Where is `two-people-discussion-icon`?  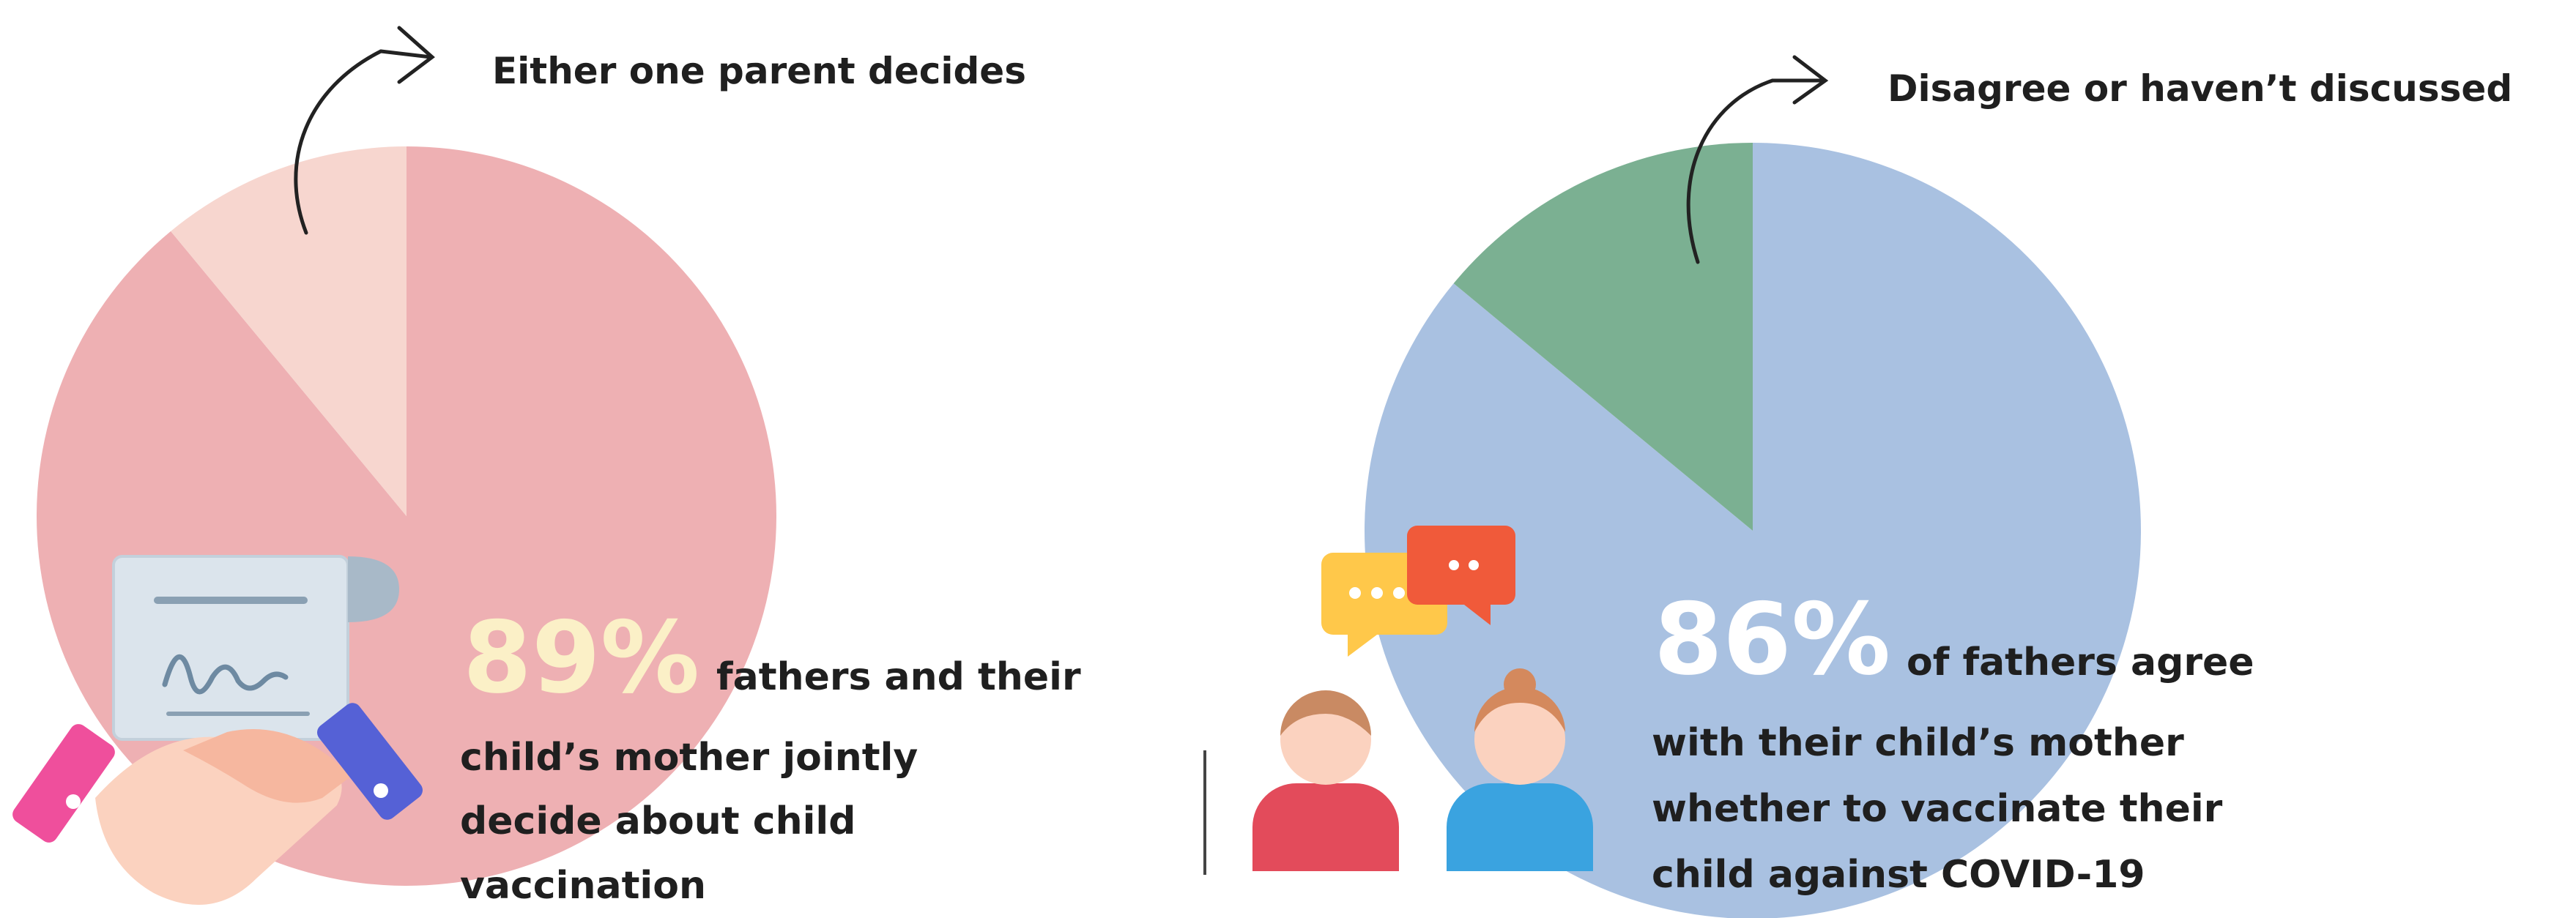 two-people-discussion-icon is located at coordinates (1398, 700).